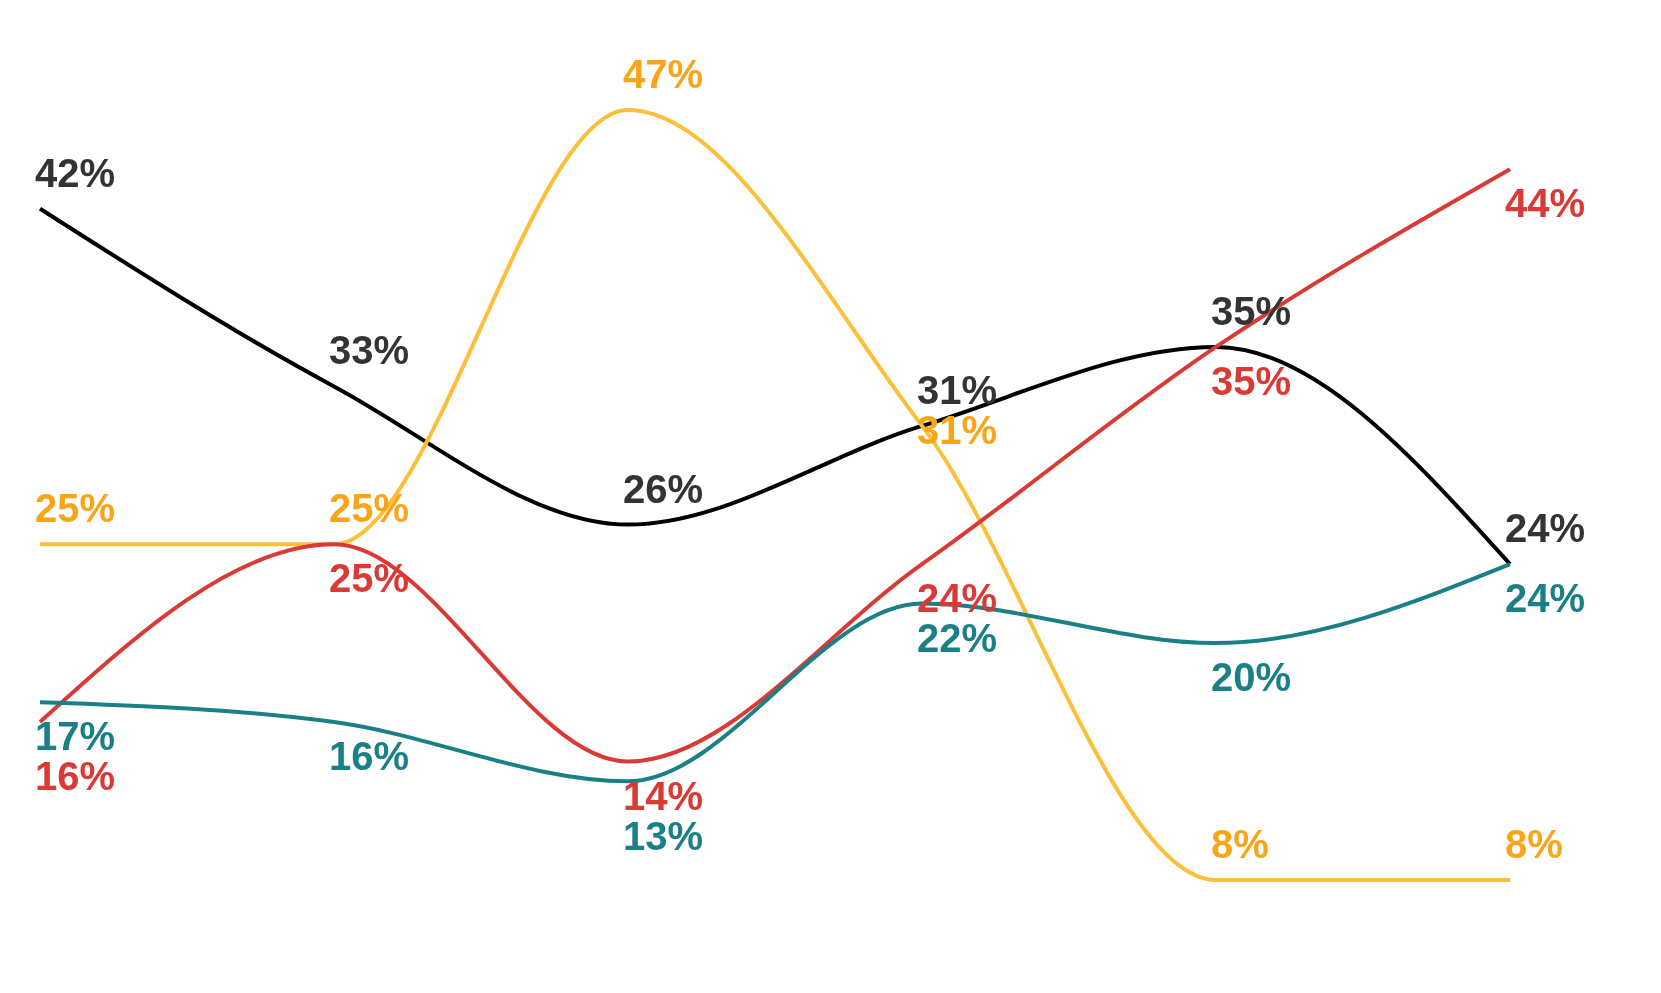 The image size is (1661, 993). I want to click on data-label: 44%, so click(1545, 203).